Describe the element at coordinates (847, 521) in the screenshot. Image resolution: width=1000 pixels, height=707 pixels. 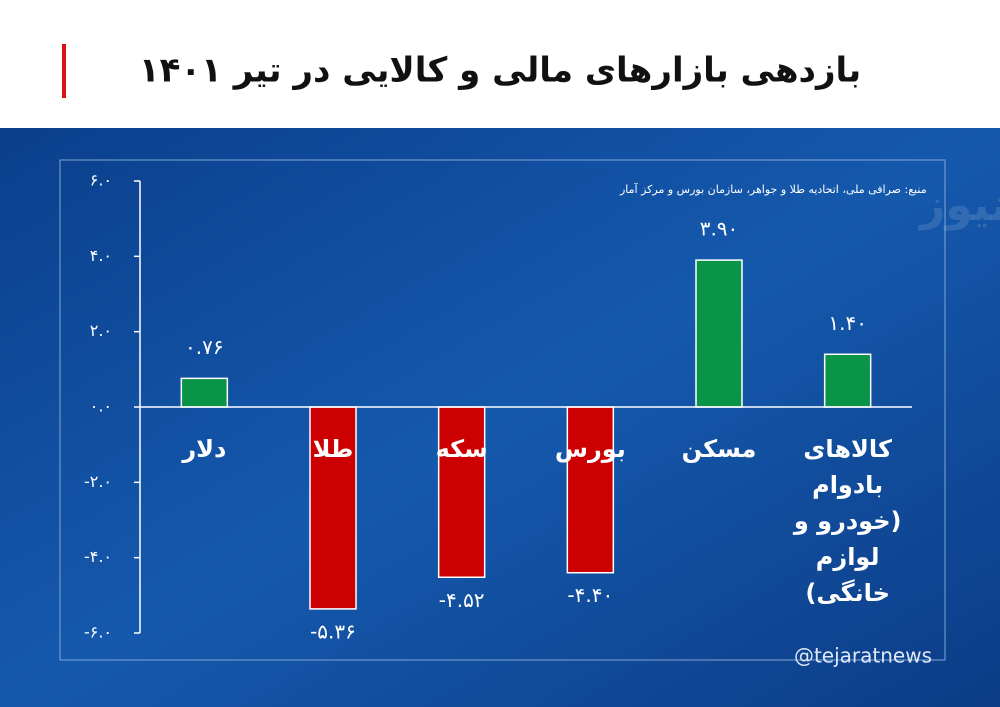
I see `x-tick-label: کالاهای بادوام (خودرو و لوازم خانگی)` at that location.